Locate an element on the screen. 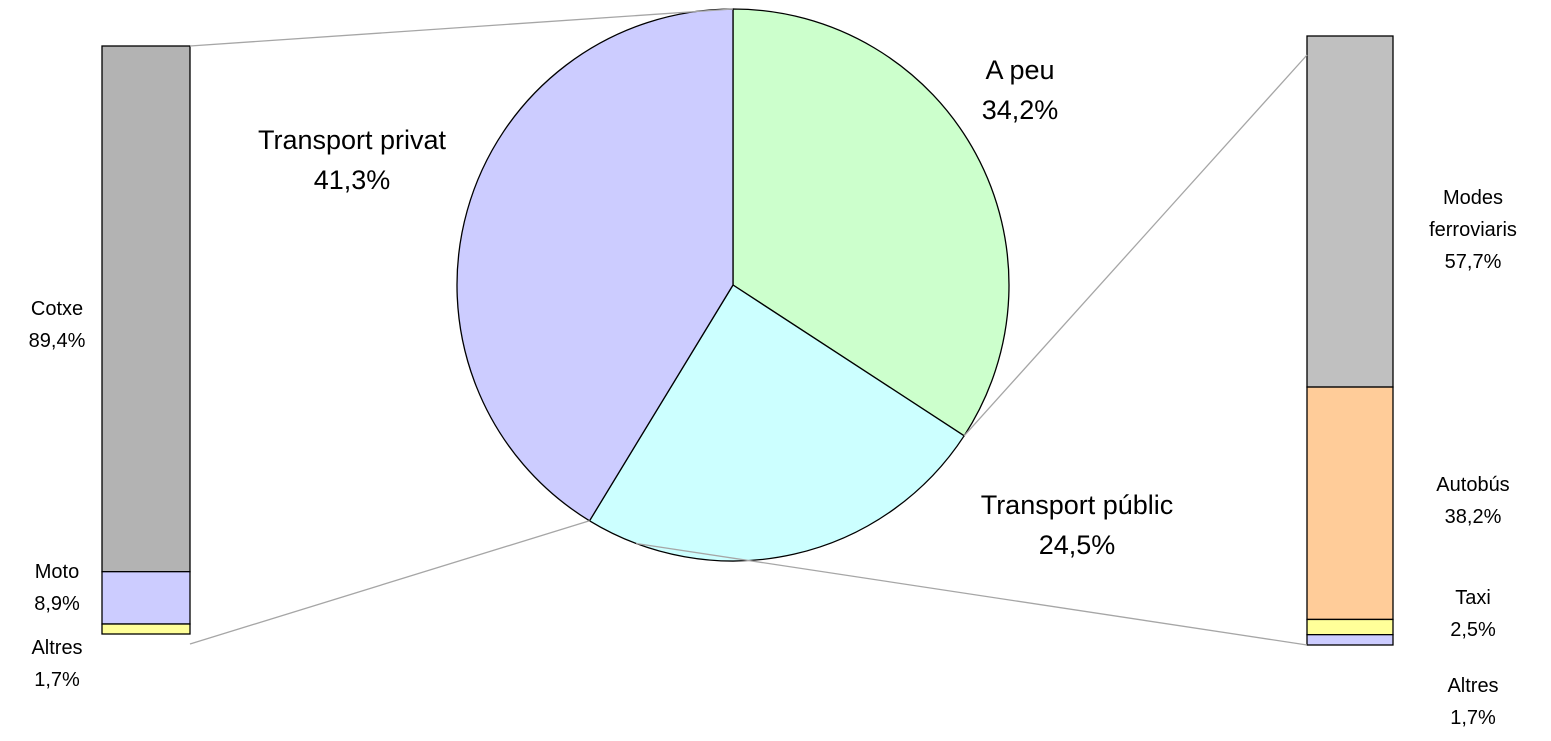 The image size is (1551, 741). label-text: Taxi is located at coordinates (1473, 598).